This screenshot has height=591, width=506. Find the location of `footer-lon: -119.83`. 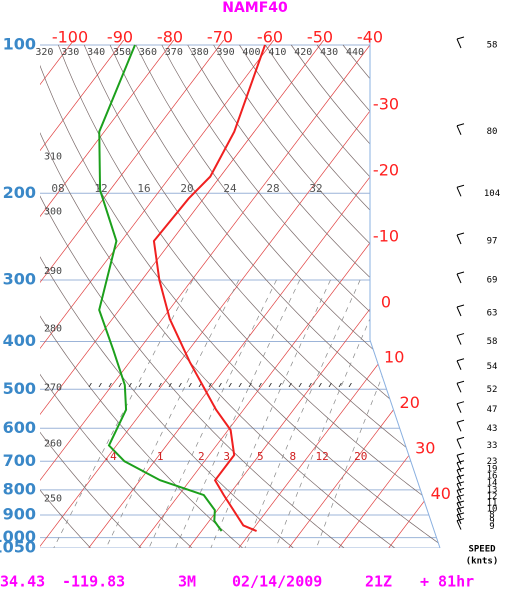

footer-lon: -119.83 is located at coordinates (93, 582).